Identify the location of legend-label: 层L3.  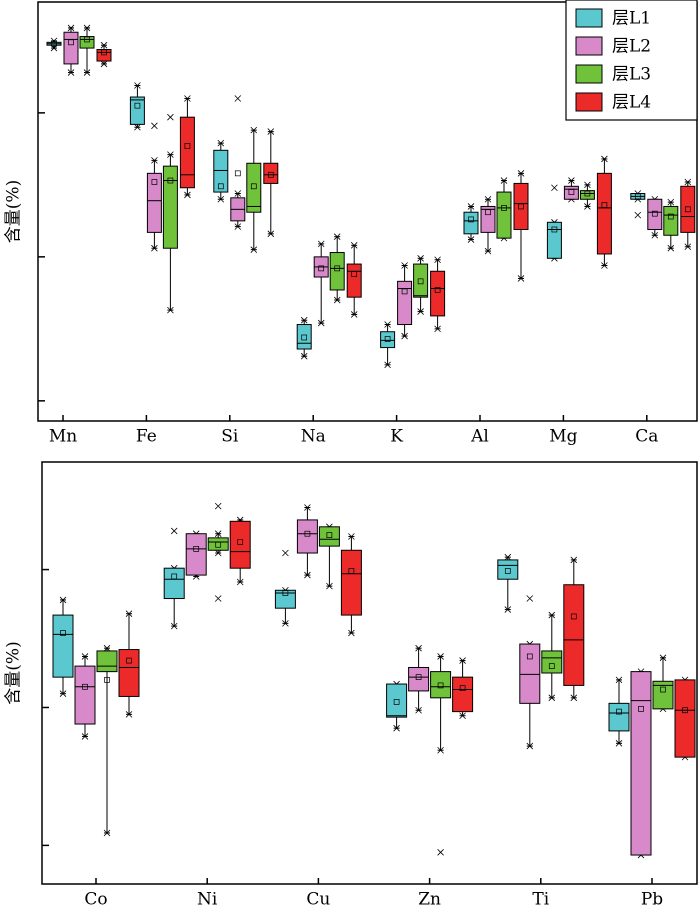
(631, 75).